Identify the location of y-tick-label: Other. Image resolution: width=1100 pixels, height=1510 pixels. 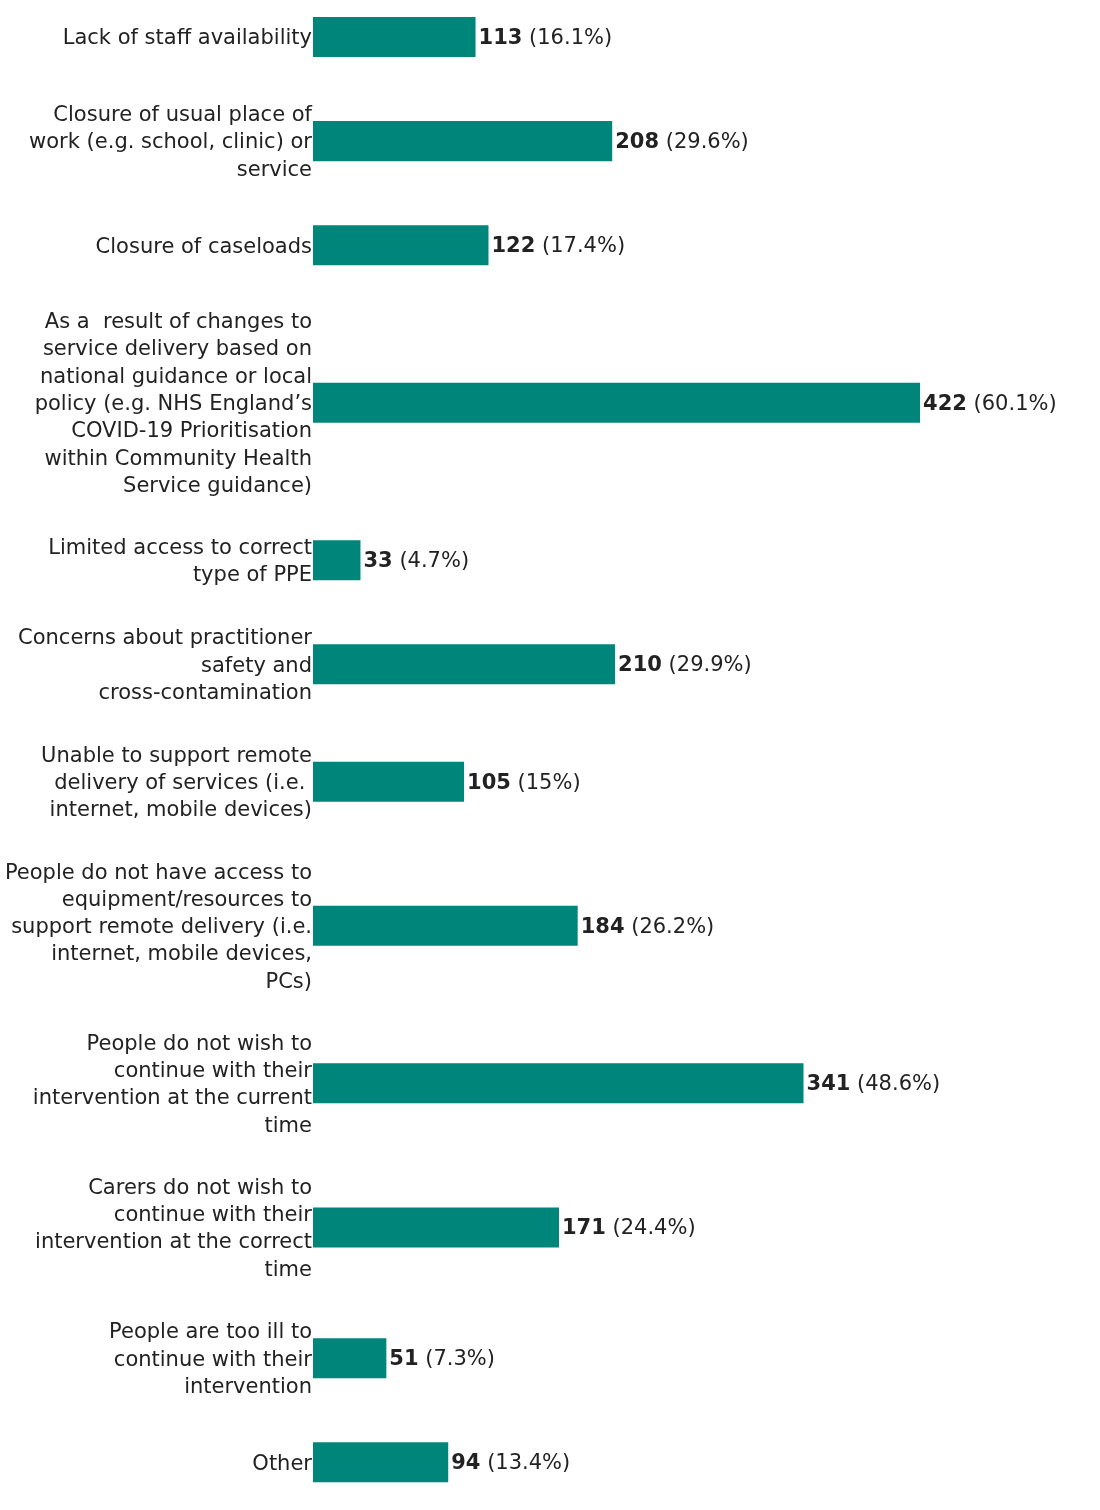
(282, 1462).